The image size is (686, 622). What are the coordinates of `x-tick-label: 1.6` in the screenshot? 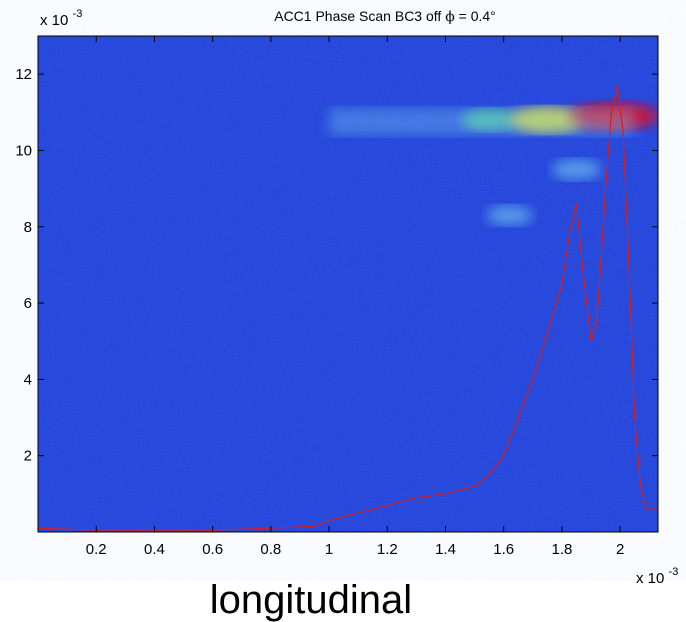 It's located at (503, 549).